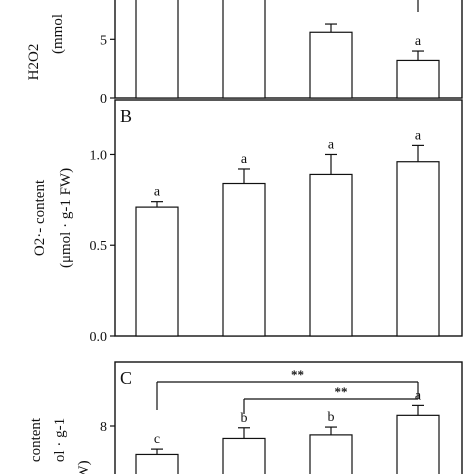  Describe the element at coordinates (126, 116) in the screenshot. I see `panel-label: B` at that location.